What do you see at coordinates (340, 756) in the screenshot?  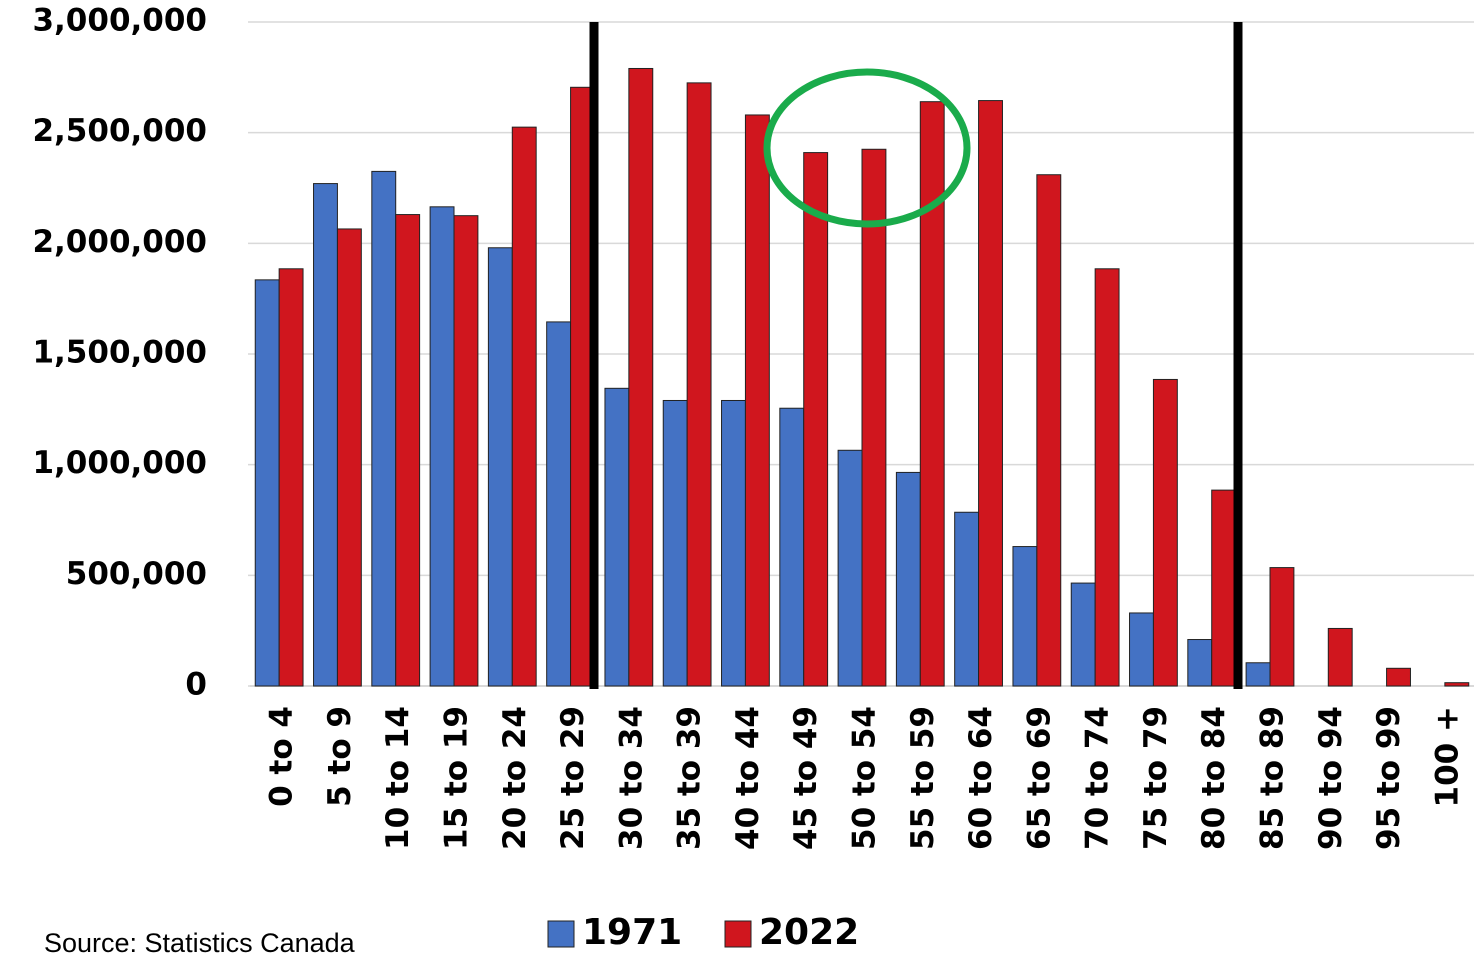 I see `x-tick-label: 5 to 9` at bounding box center [340, 756].